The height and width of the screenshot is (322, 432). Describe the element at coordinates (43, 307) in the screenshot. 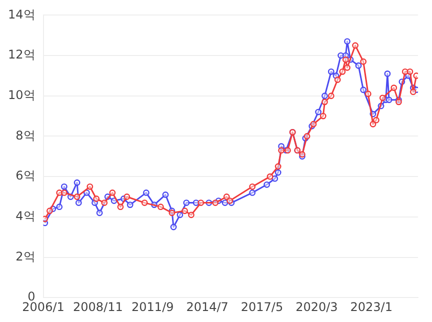

I see `x-tick-label: 2006/1` at that location.